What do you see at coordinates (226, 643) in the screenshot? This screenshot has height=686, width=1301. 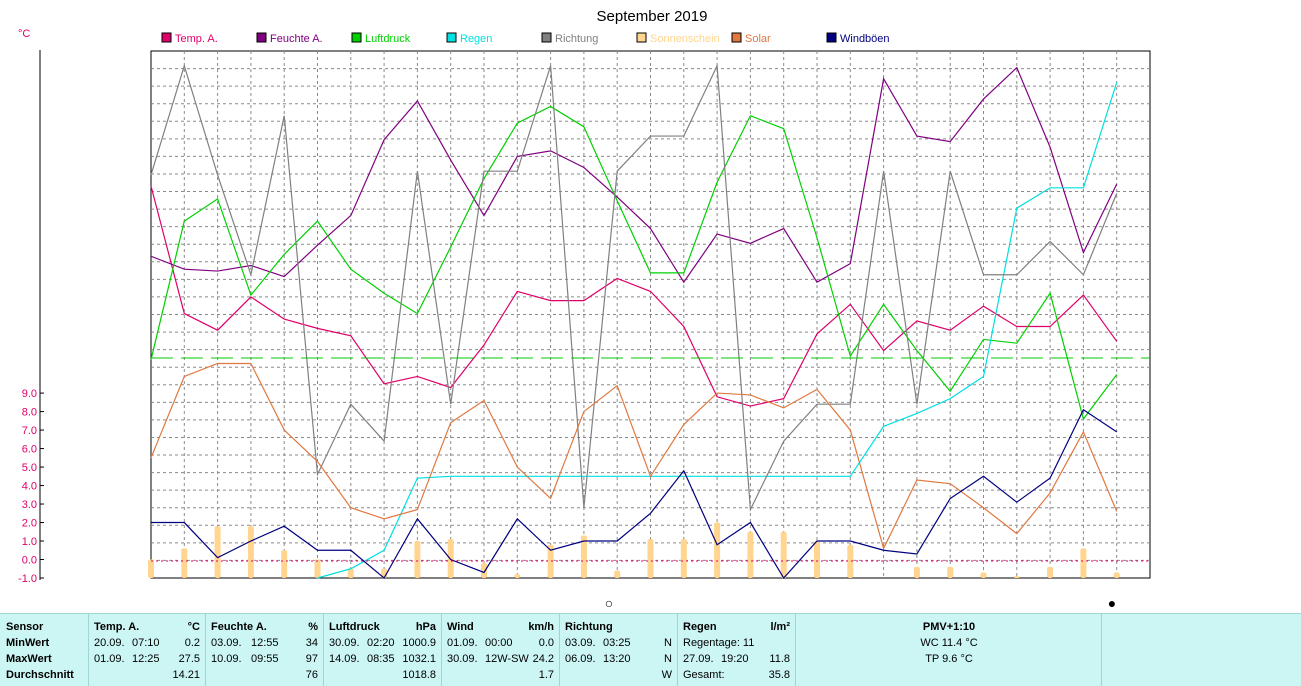 I see `hum-min-date: 03.09.` at bounding box center [226, 643].